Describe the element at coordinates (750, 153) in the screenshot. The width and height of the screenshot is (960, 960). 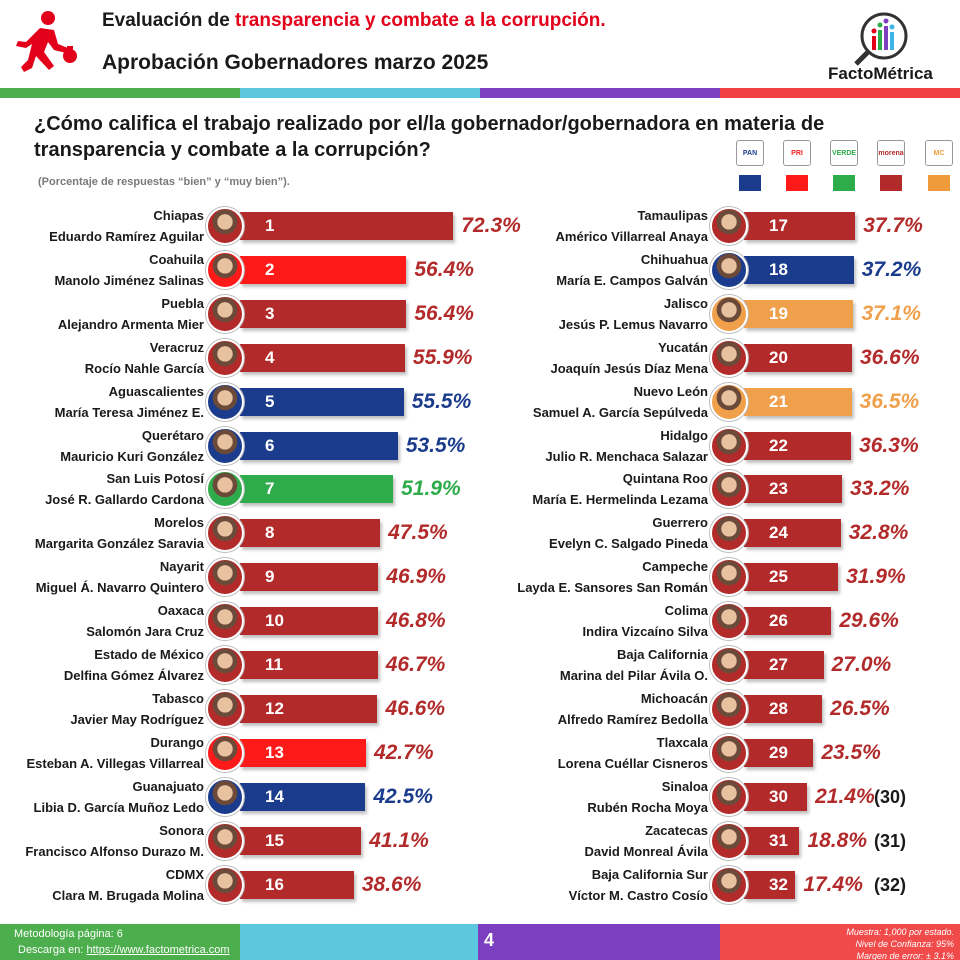
I see `pan-logo-icon: PAN` at that location.